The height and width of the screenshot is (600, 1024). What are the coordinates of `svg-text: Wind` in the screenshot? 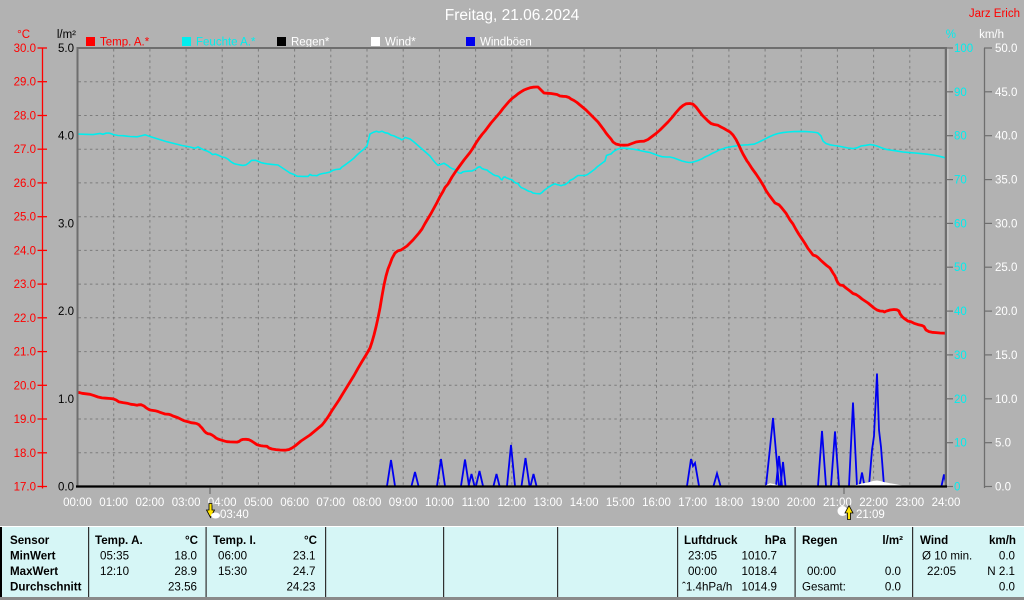 It's located at (934, 540).